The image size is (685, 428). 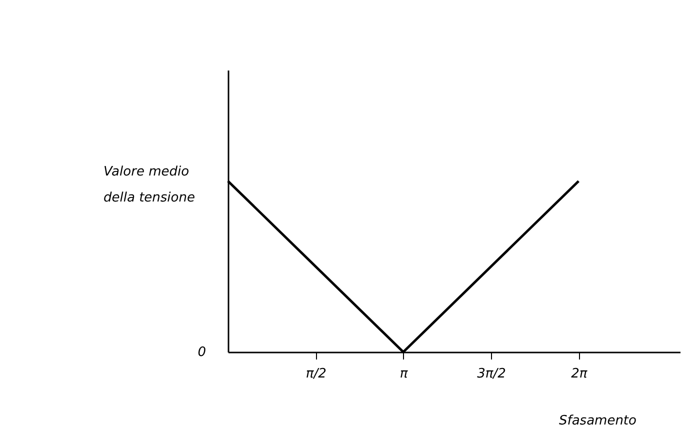 I want to click on x-tick-label: π/2, so click(x=316, y=374).